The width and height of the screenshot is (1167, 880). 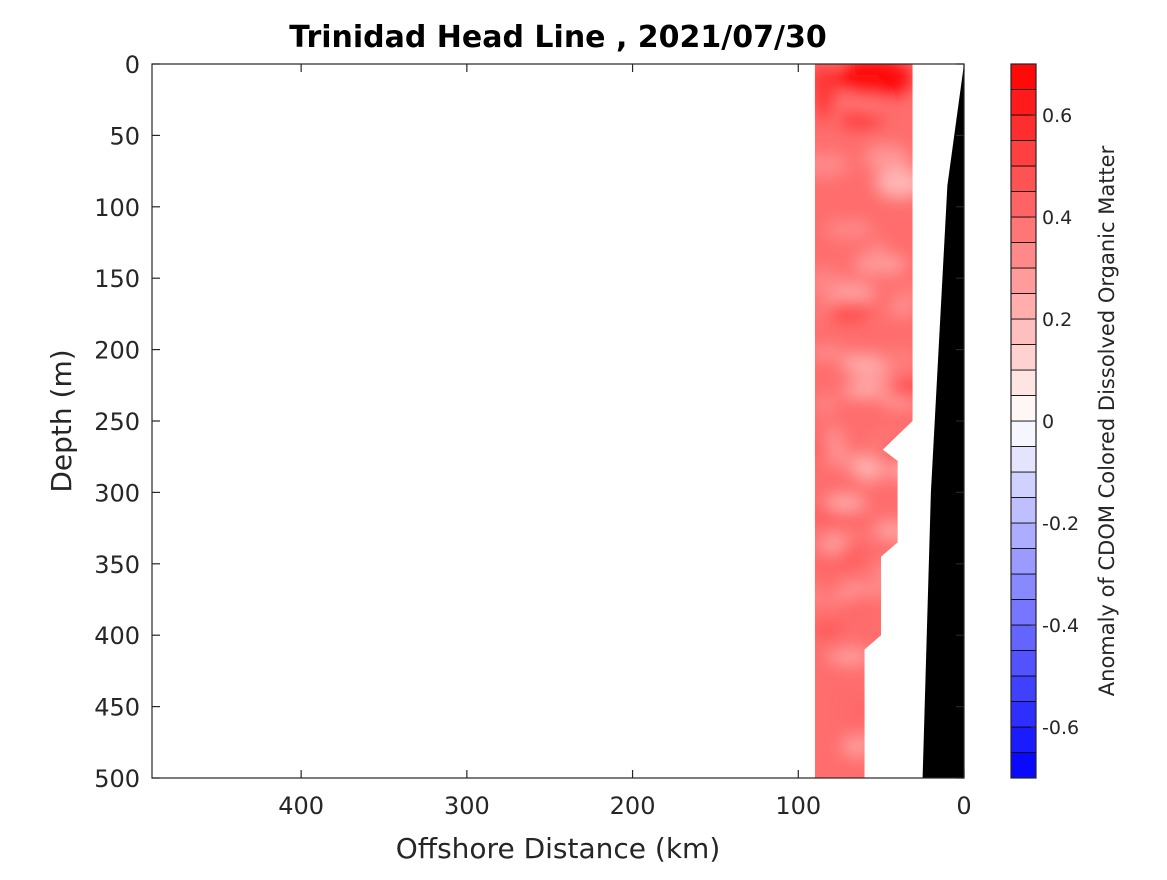 What do you see at coordinates (132, 65) in the screenshot?
I see `y-tick-label: 0` at bounding box center [132, 65].